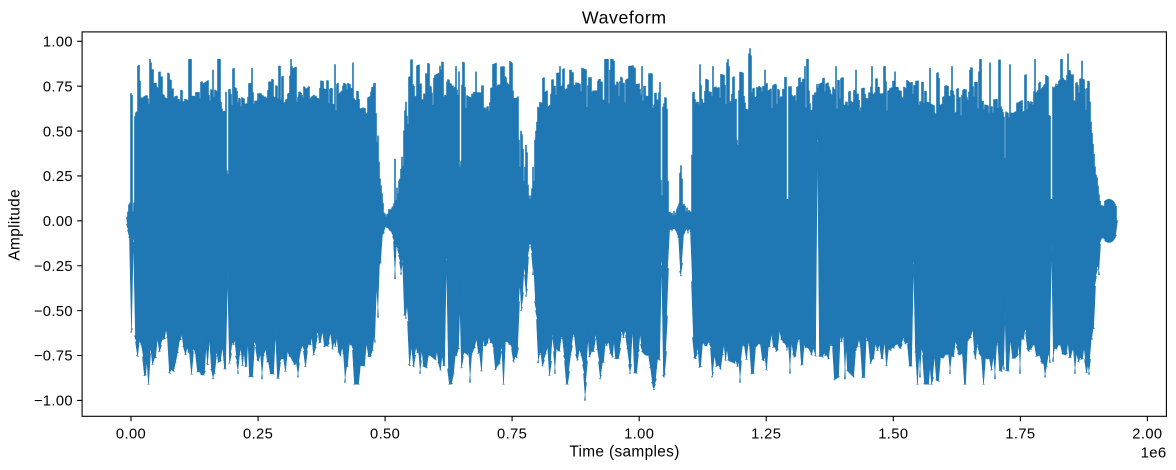 The image size is (1176, 470). What do you see at coordinates (624, 452) in the screenshot?
I see `svg-text: Time (samples)` at bounding box center [624, 452].